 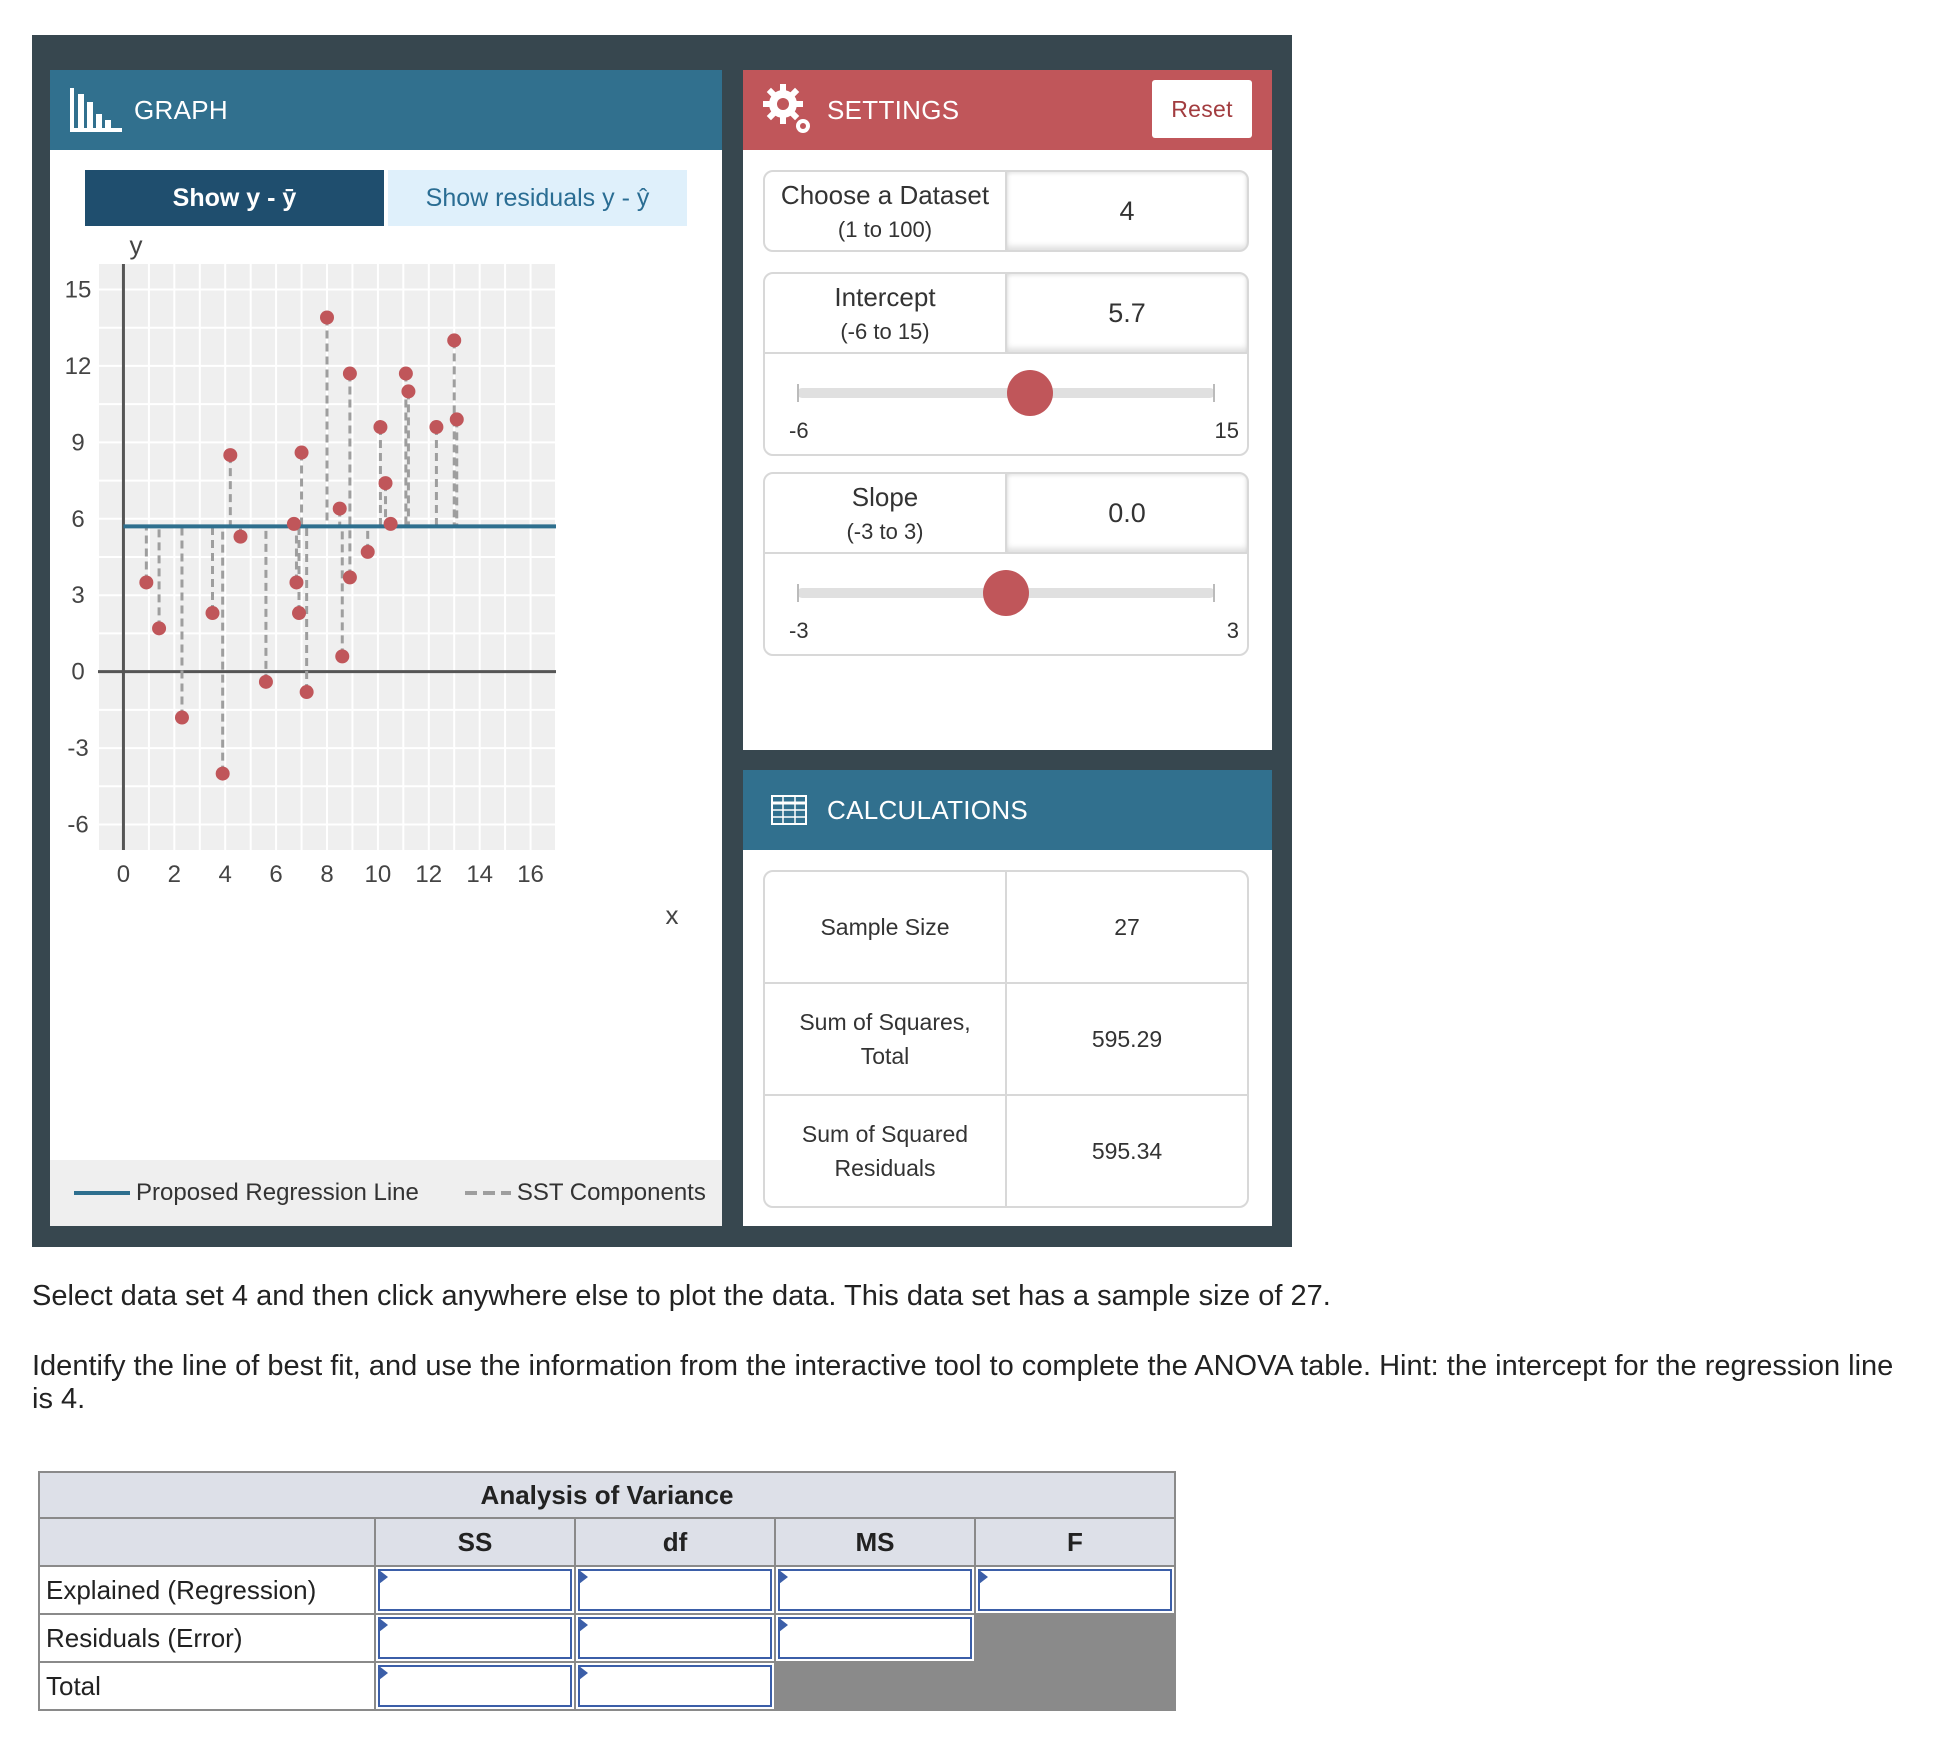 I want to click on slope-slider: -3 3, so click(x=1006, y=603).